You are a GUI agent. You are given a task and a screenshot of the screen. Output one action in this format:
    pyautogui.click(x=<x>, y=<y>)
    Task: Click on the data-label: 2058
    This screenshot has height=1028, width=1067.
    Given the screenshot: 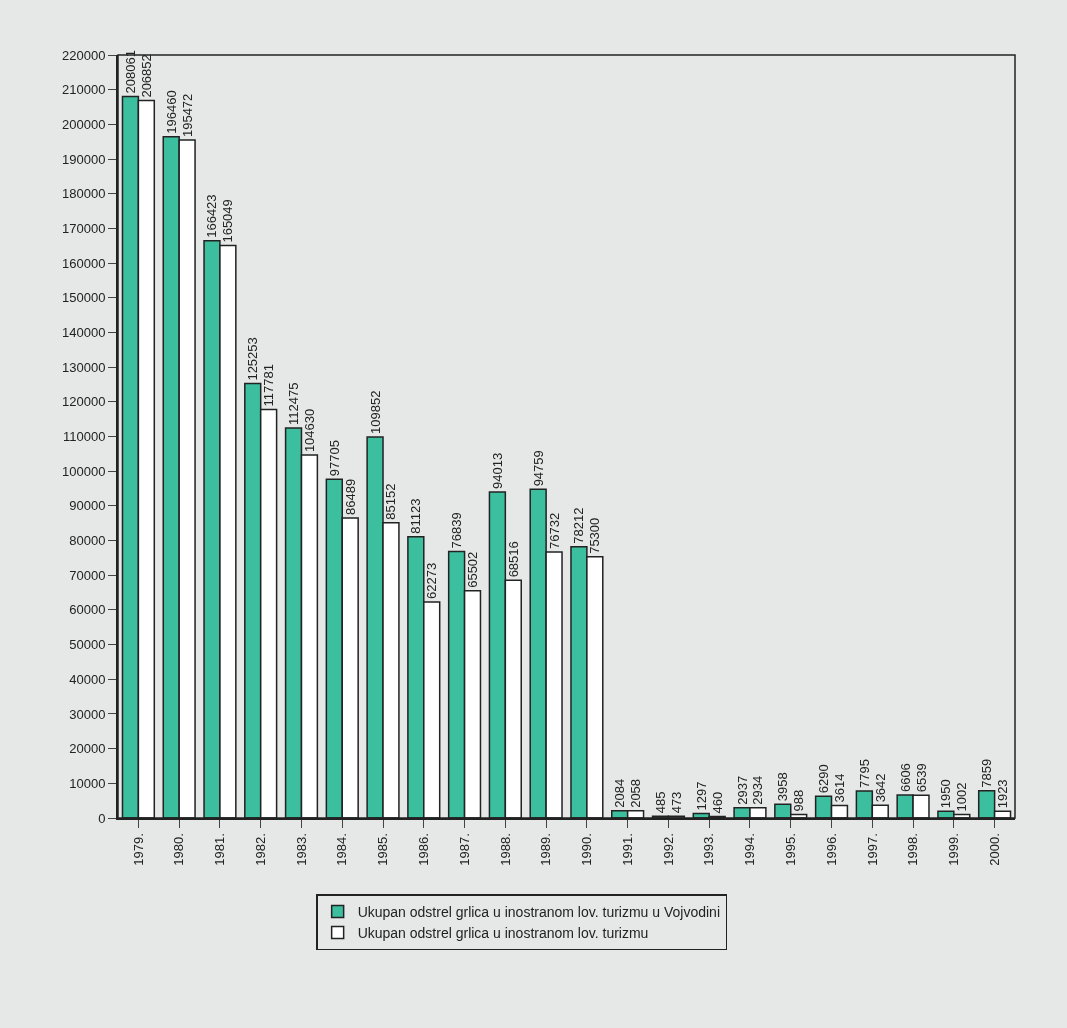 What is the action you would take?
    pyautogui.click(x=636, y=793)
    